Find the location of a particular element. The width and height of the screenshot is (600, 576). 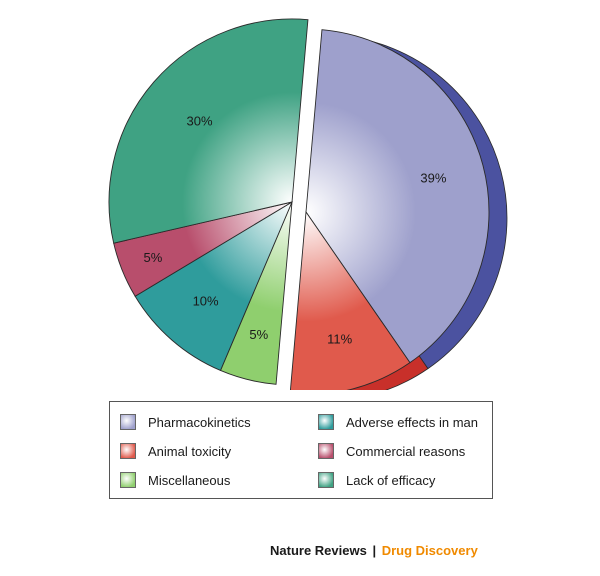

legend-item-pharmacokinetics: Pharmacokinetics is located at coordinates (185, 422).